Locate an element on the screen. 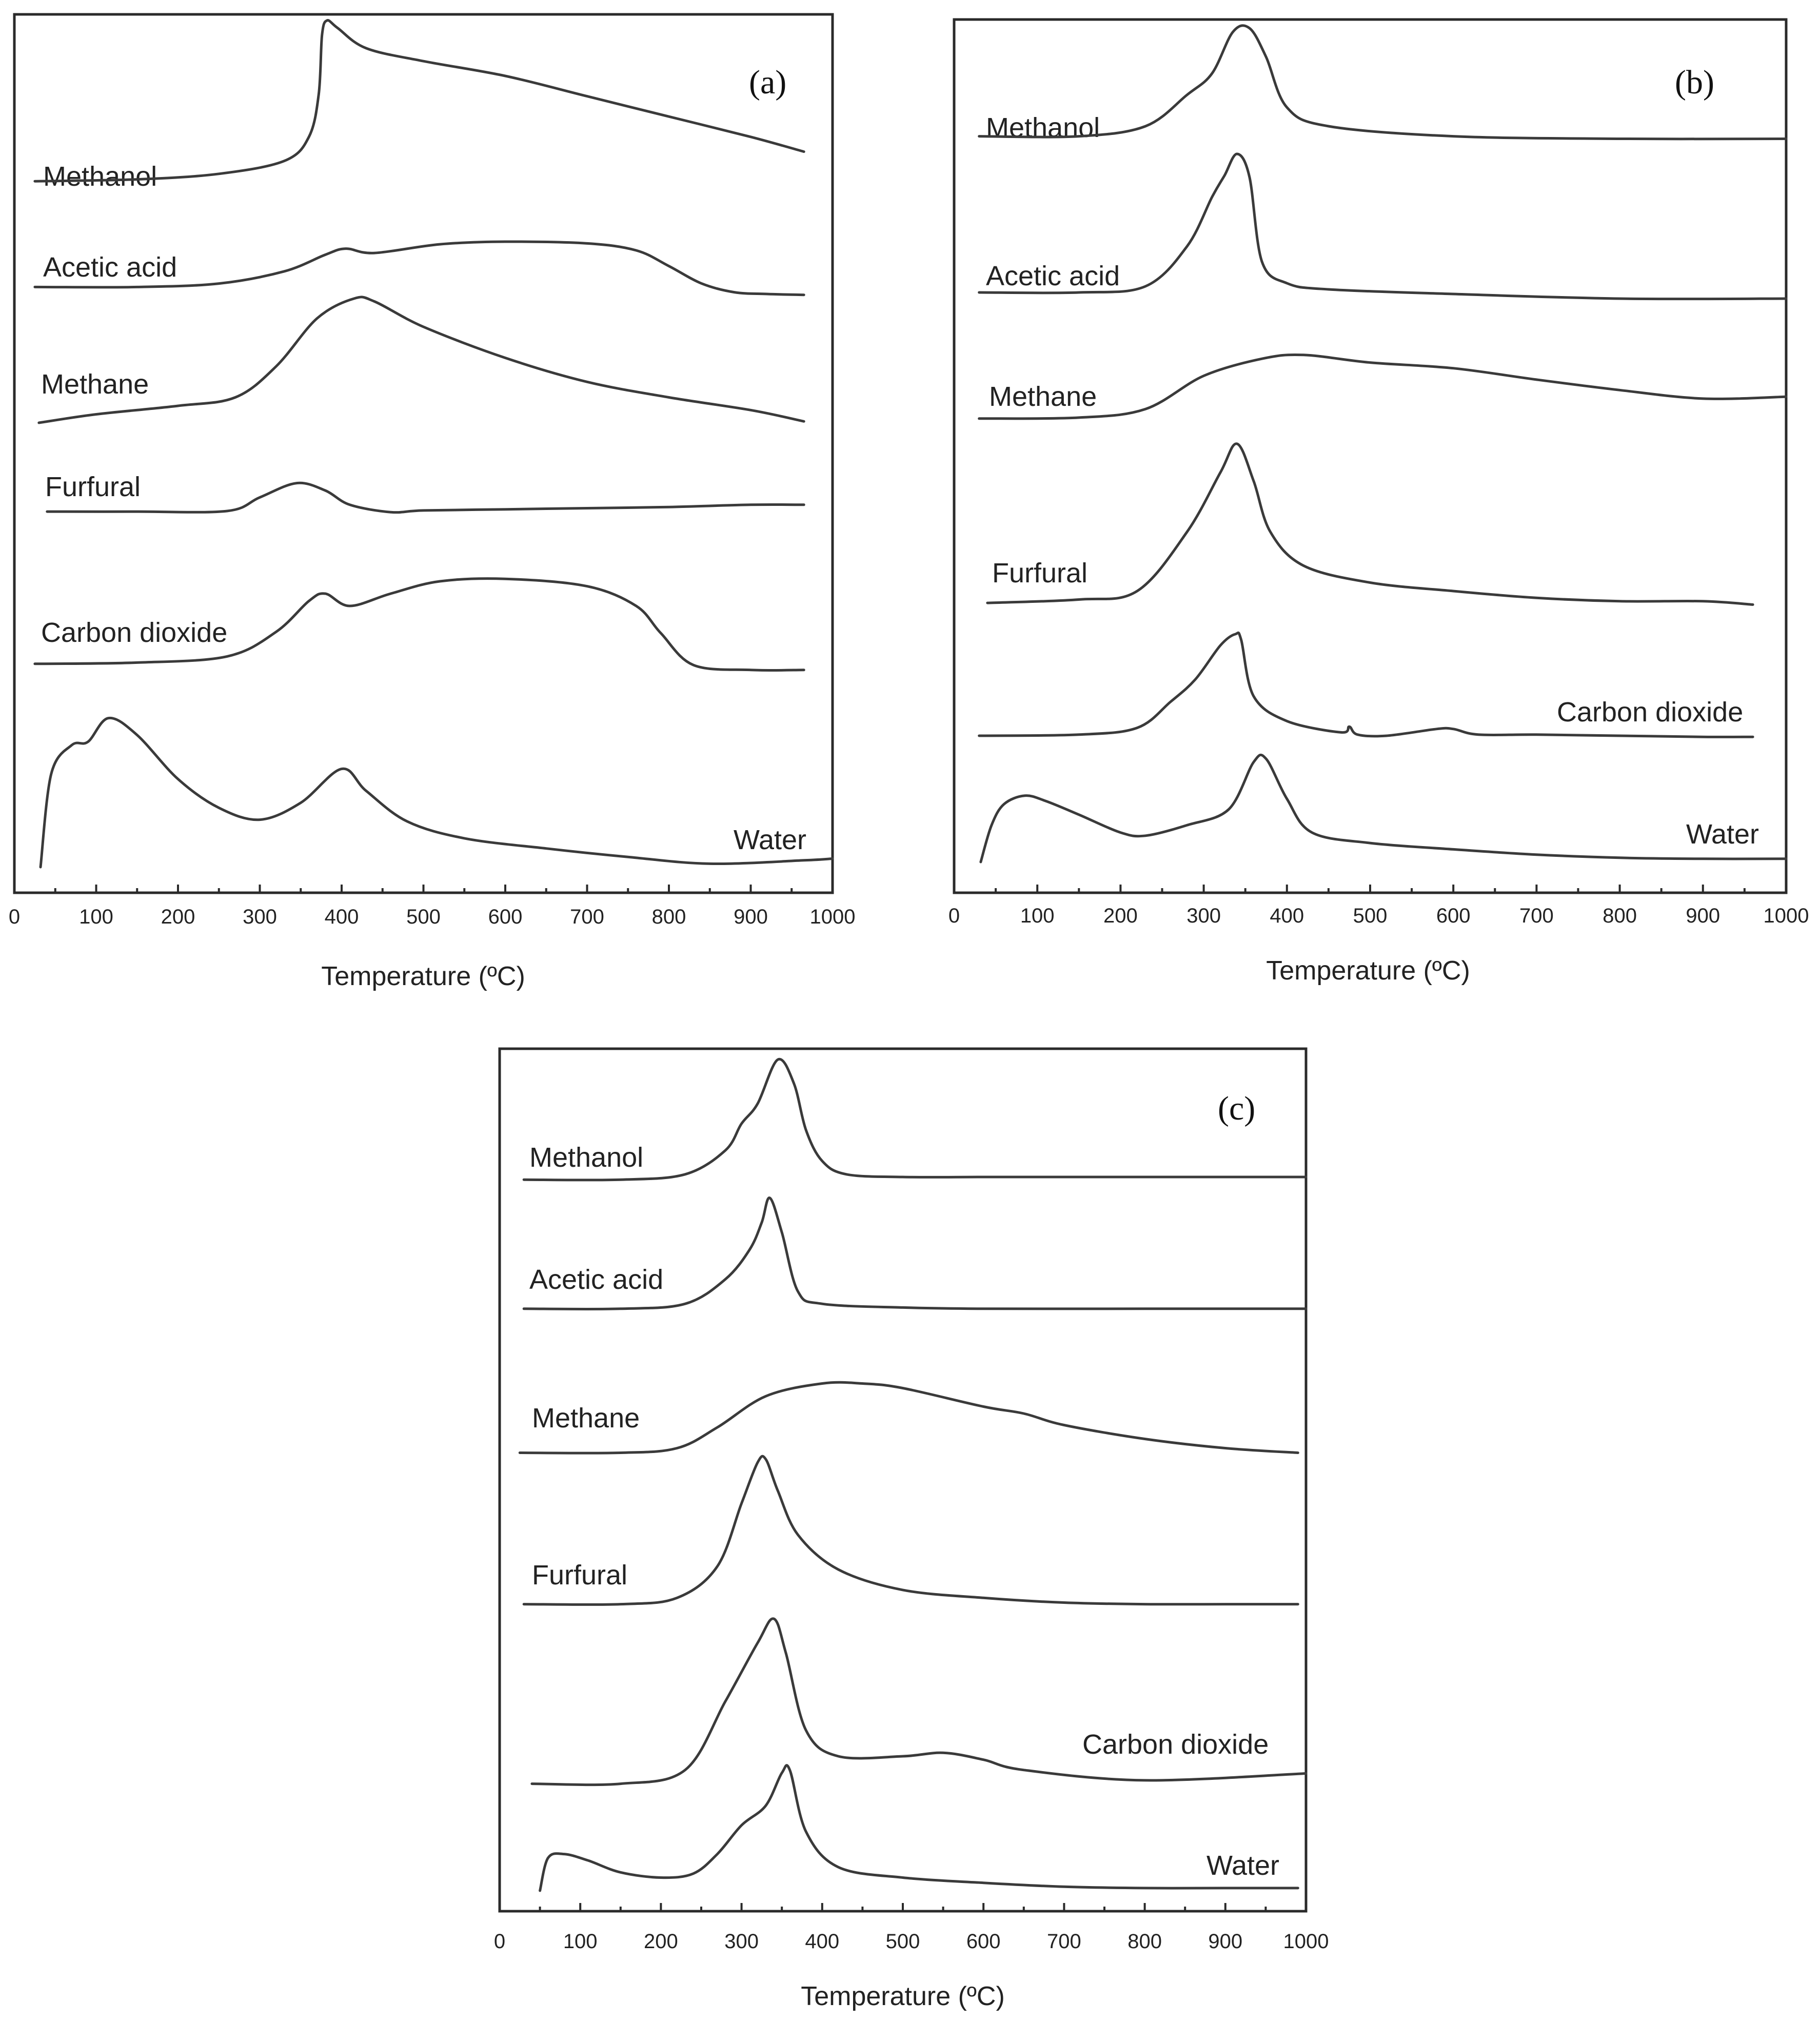 Image resolution: width=1820 pixels, height=2021 pixels. x-tick-label-a: 600 is located at coordinates (505, 917).